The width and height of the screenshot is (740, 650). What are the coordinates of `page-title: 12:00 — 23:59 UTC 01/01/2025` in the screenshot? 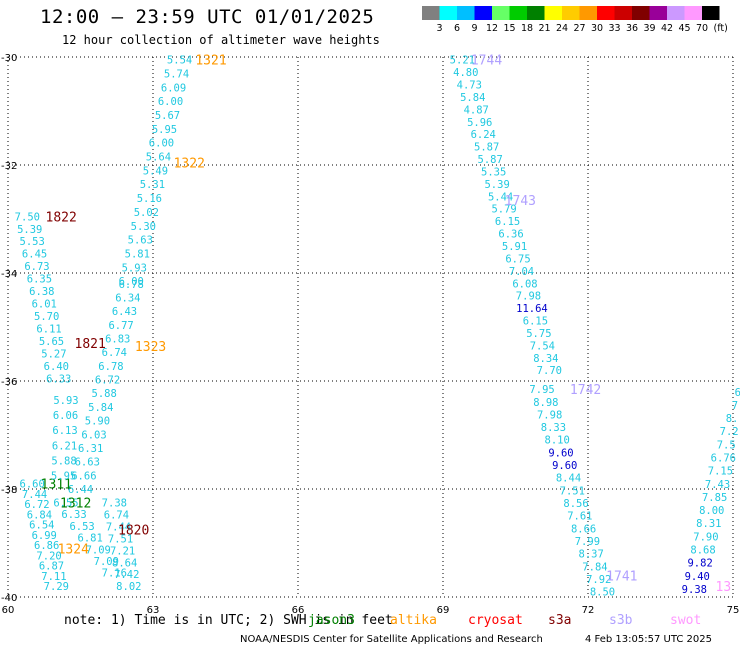 It's located at (207, 17).